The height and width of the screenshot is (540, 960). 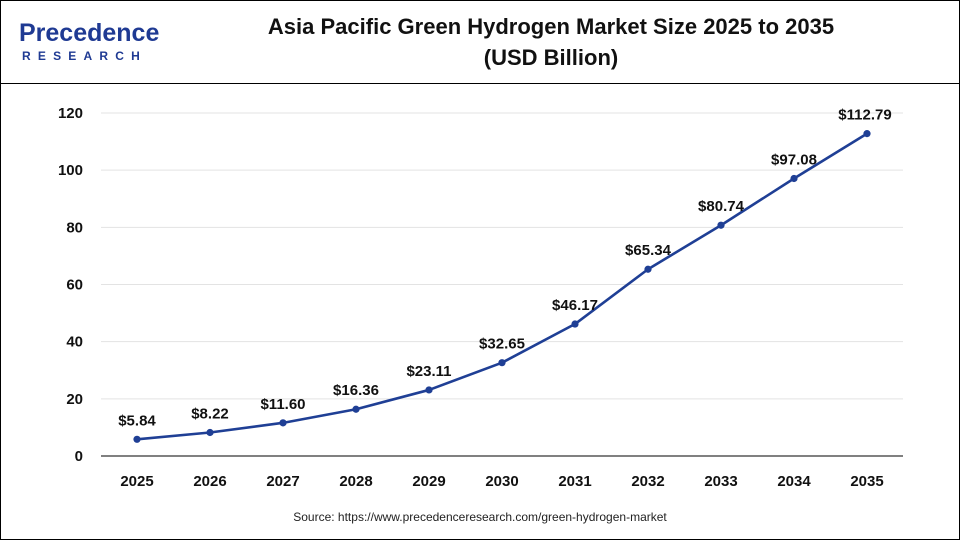 What do you see at coordinates (79, 456) in the screenshot?
I see `y-tick-label: 0` at bounding box center [79, 456].